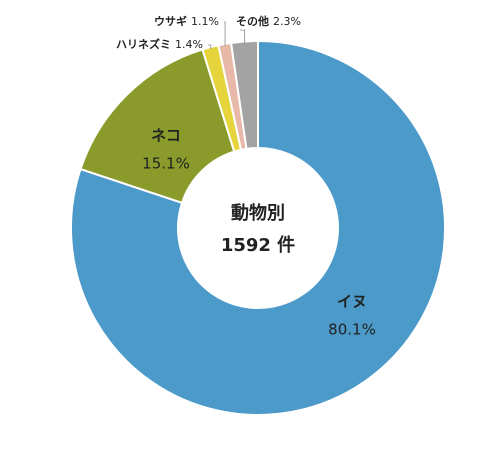 This screenshot has width=480, height=449. I want to click on category-name: ハリネズミ, so click(143, 44).